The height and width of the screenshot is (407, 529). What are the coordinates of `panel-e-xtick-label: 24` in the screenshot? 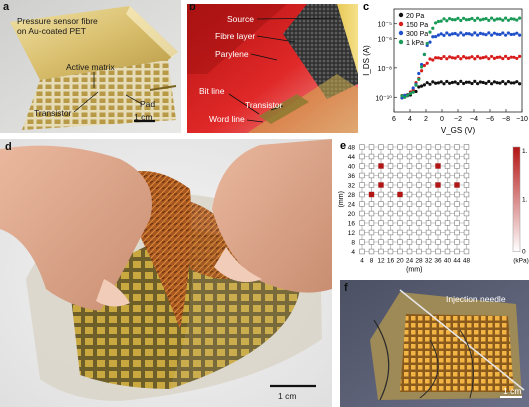 It's located at (410, 261).